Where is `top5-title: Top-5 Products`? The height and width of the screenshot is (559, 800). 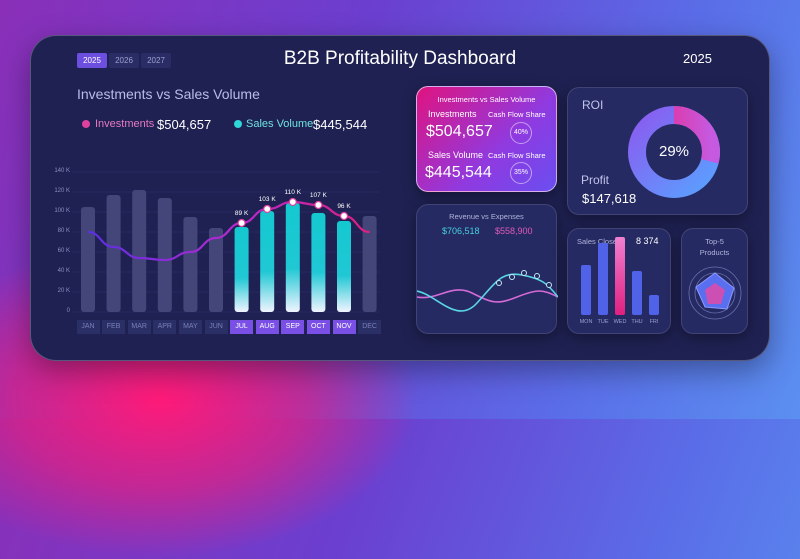 top5-title: Top-5 Products is located at coordinates (714, 247).